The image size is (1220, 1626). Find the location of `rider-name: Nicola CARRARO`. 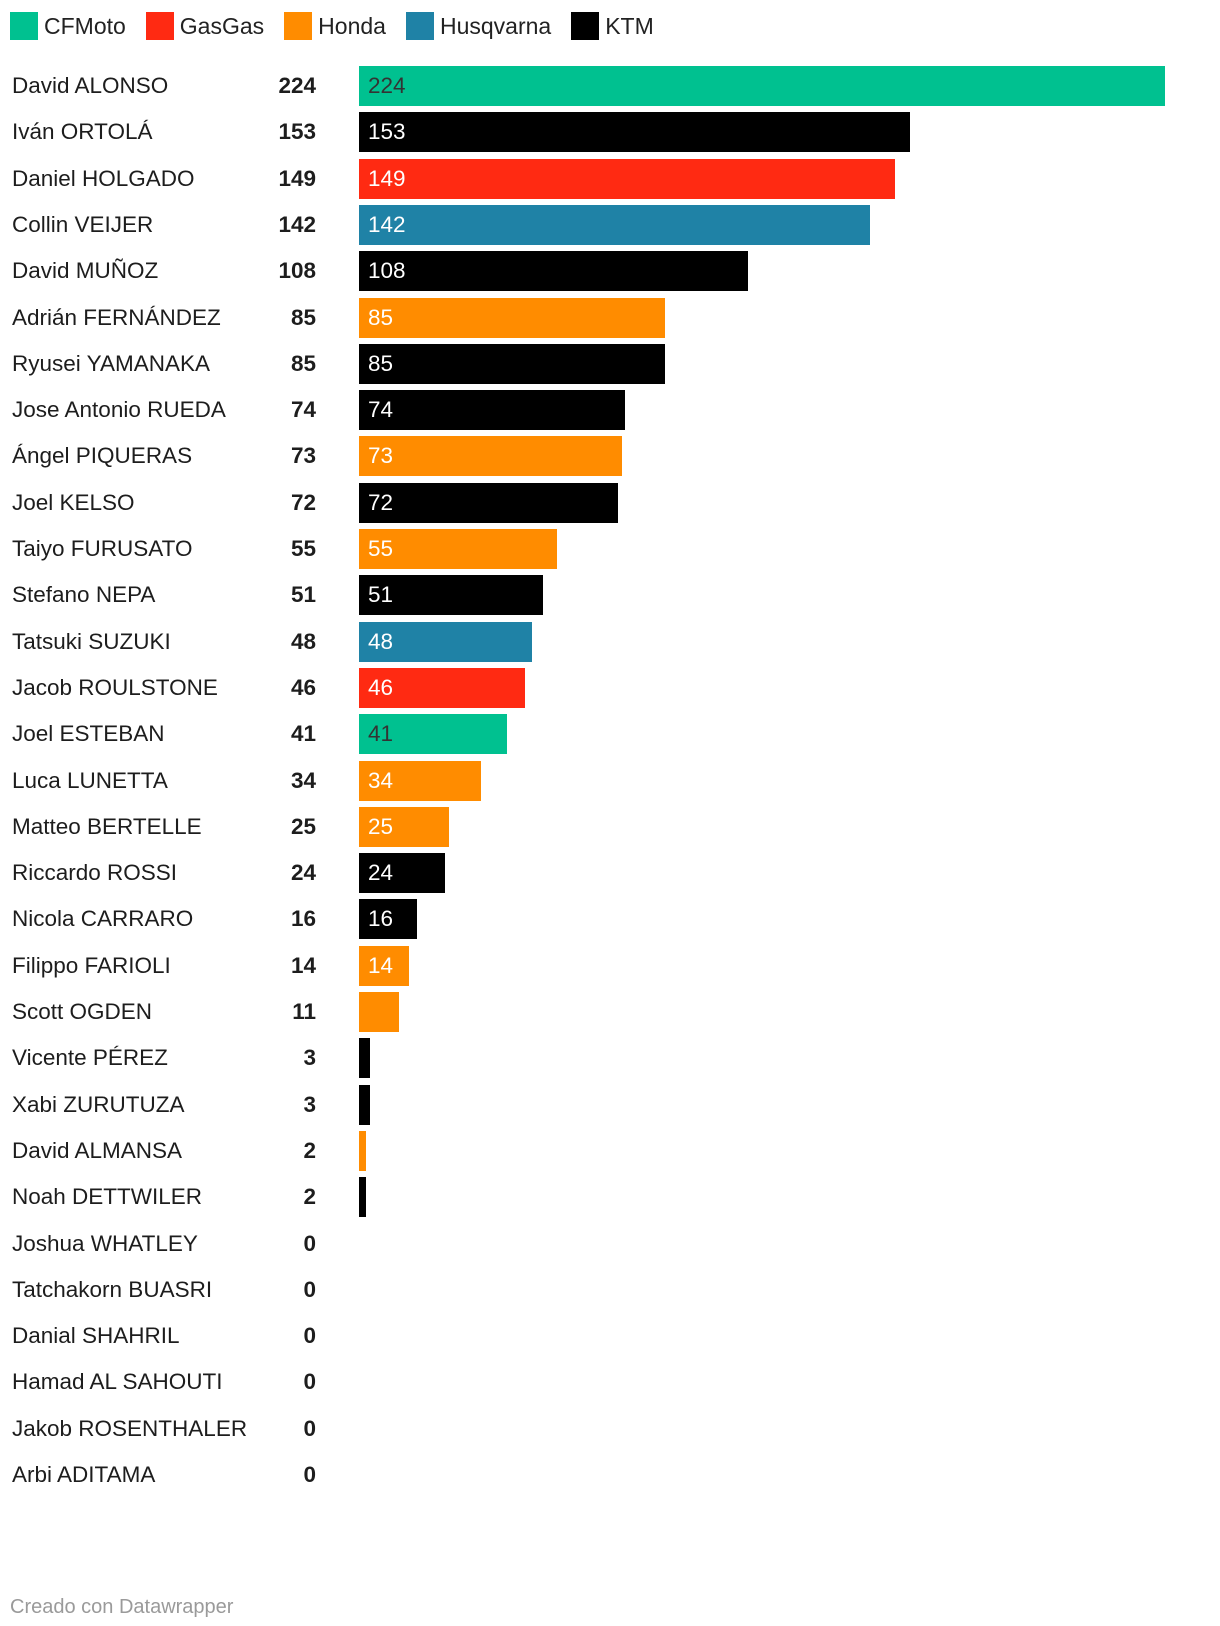

rider-name: Nicola CARRARO is located at coordinates (103, 919).